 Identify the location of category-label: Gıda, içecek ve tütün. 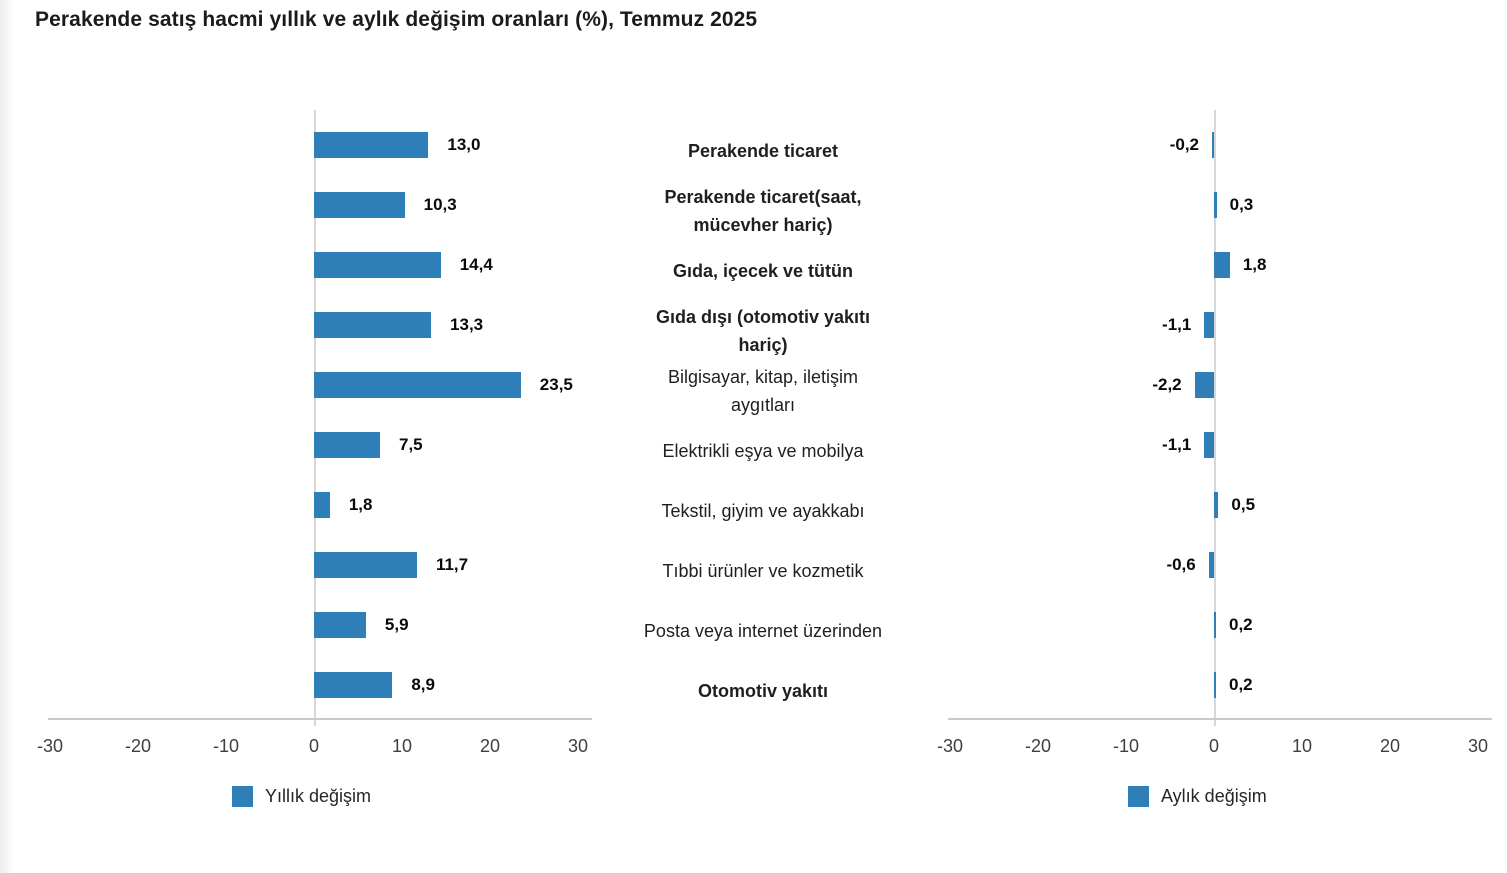
(763, 271).